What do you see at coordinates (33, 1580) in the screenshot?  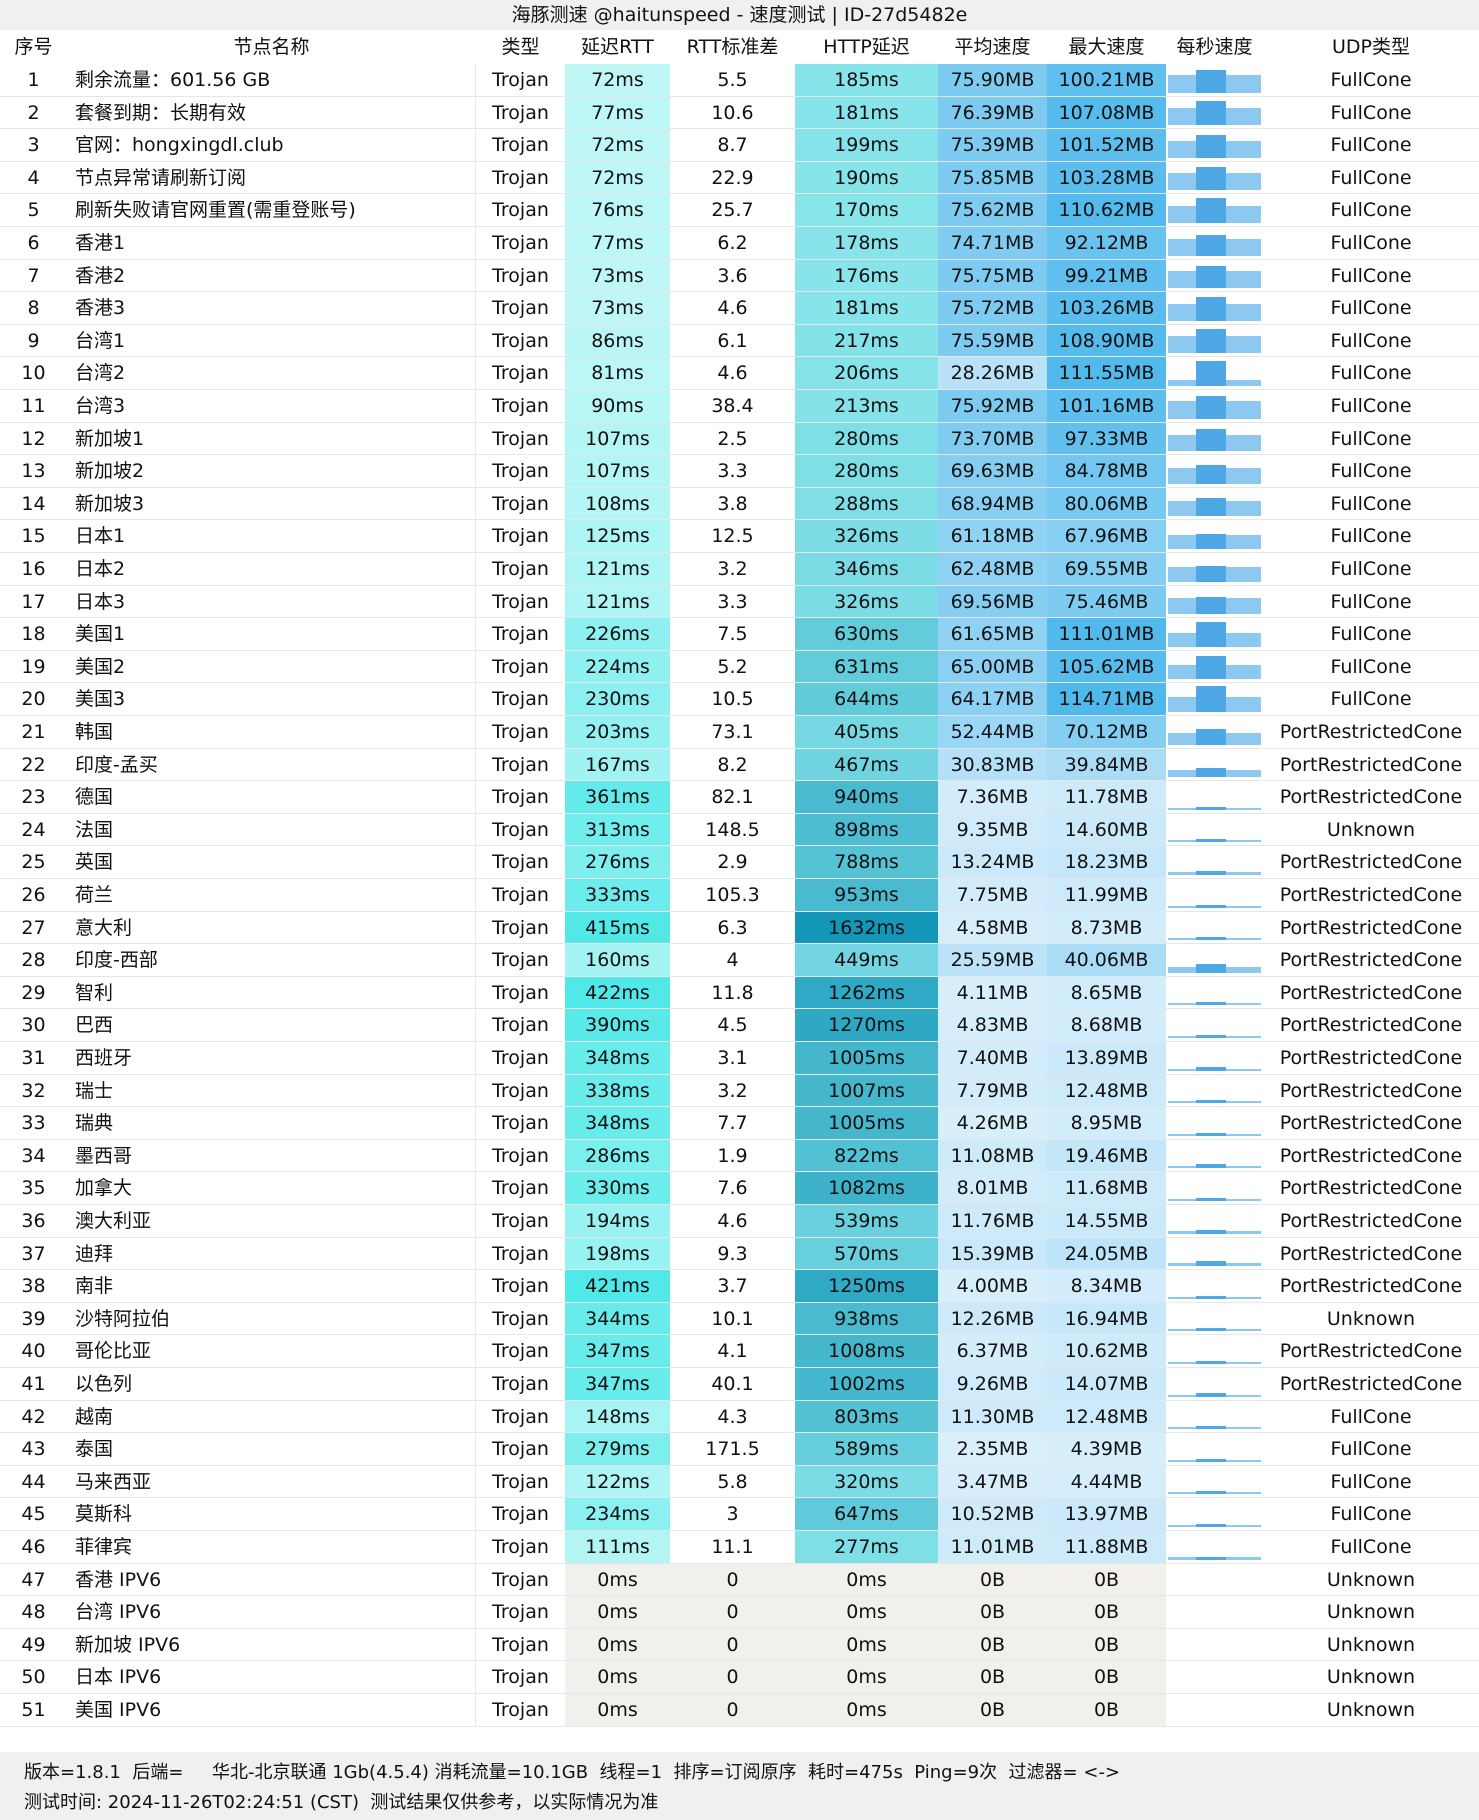 I see `row-index: 47` at bounding box center [33, 1580].